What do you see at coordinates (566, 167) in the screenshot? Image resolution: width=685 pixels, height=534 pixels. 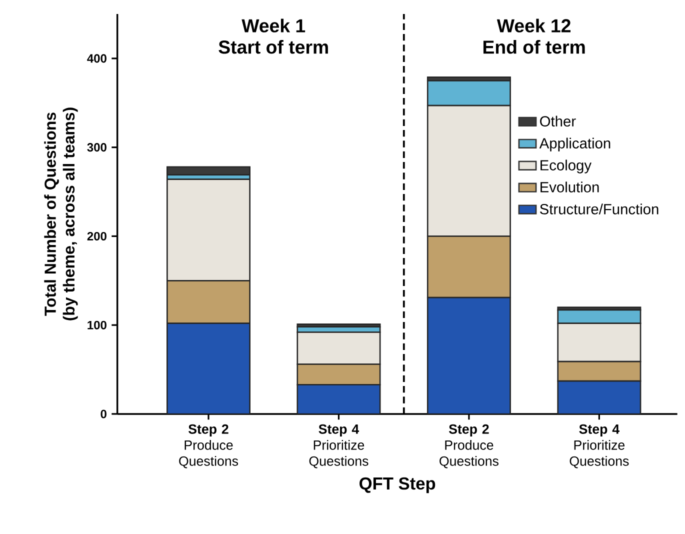 I see `legend-label: Ecology` at bounding box center [566, 167].